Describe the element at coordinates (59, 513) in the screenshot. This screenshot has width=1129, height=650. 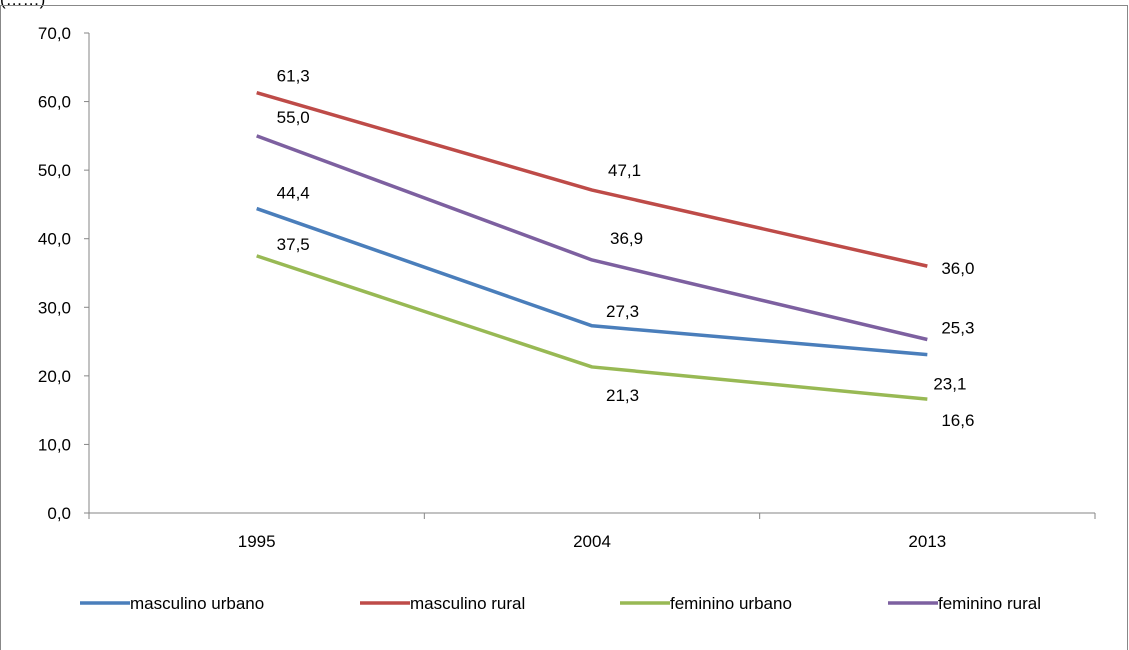
I see `y-tick-label: 0,0` at that location.